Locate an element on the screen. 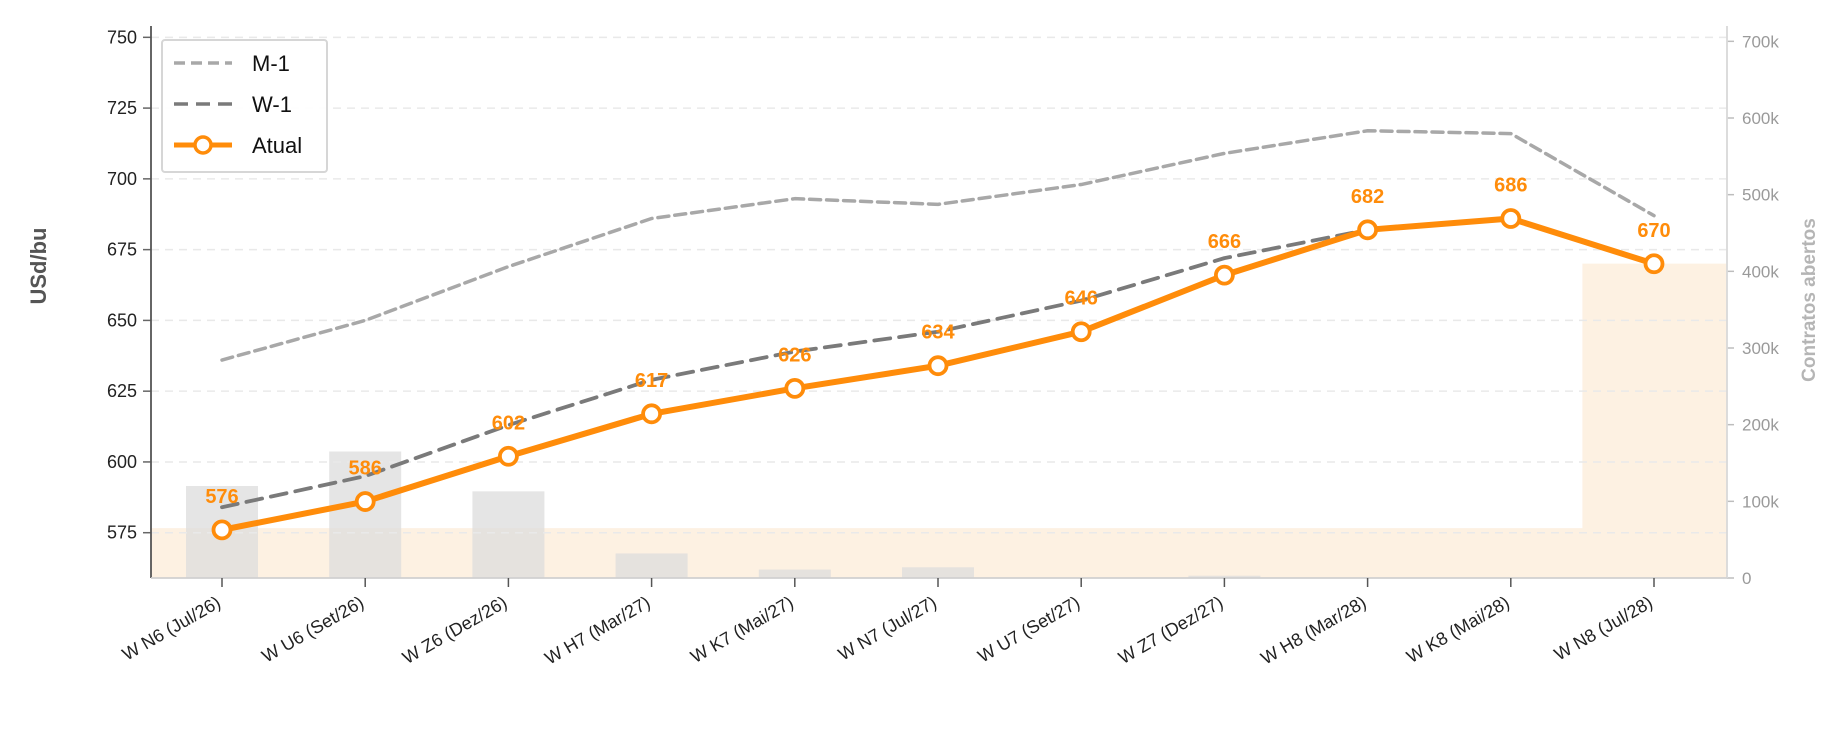 This screenshot has width=1846, height=734. data-label: 646 is located at coordinates (1081, 299).